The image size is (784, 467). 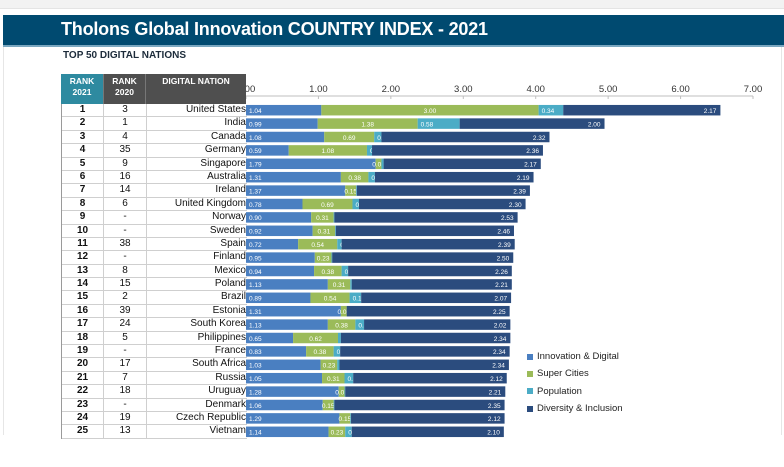 What do you see at coordinates (379, 271) in the screenshot?
I see `bar-group: 0.94 0.38 0.09 2.26` at bounding box center [379, 271].